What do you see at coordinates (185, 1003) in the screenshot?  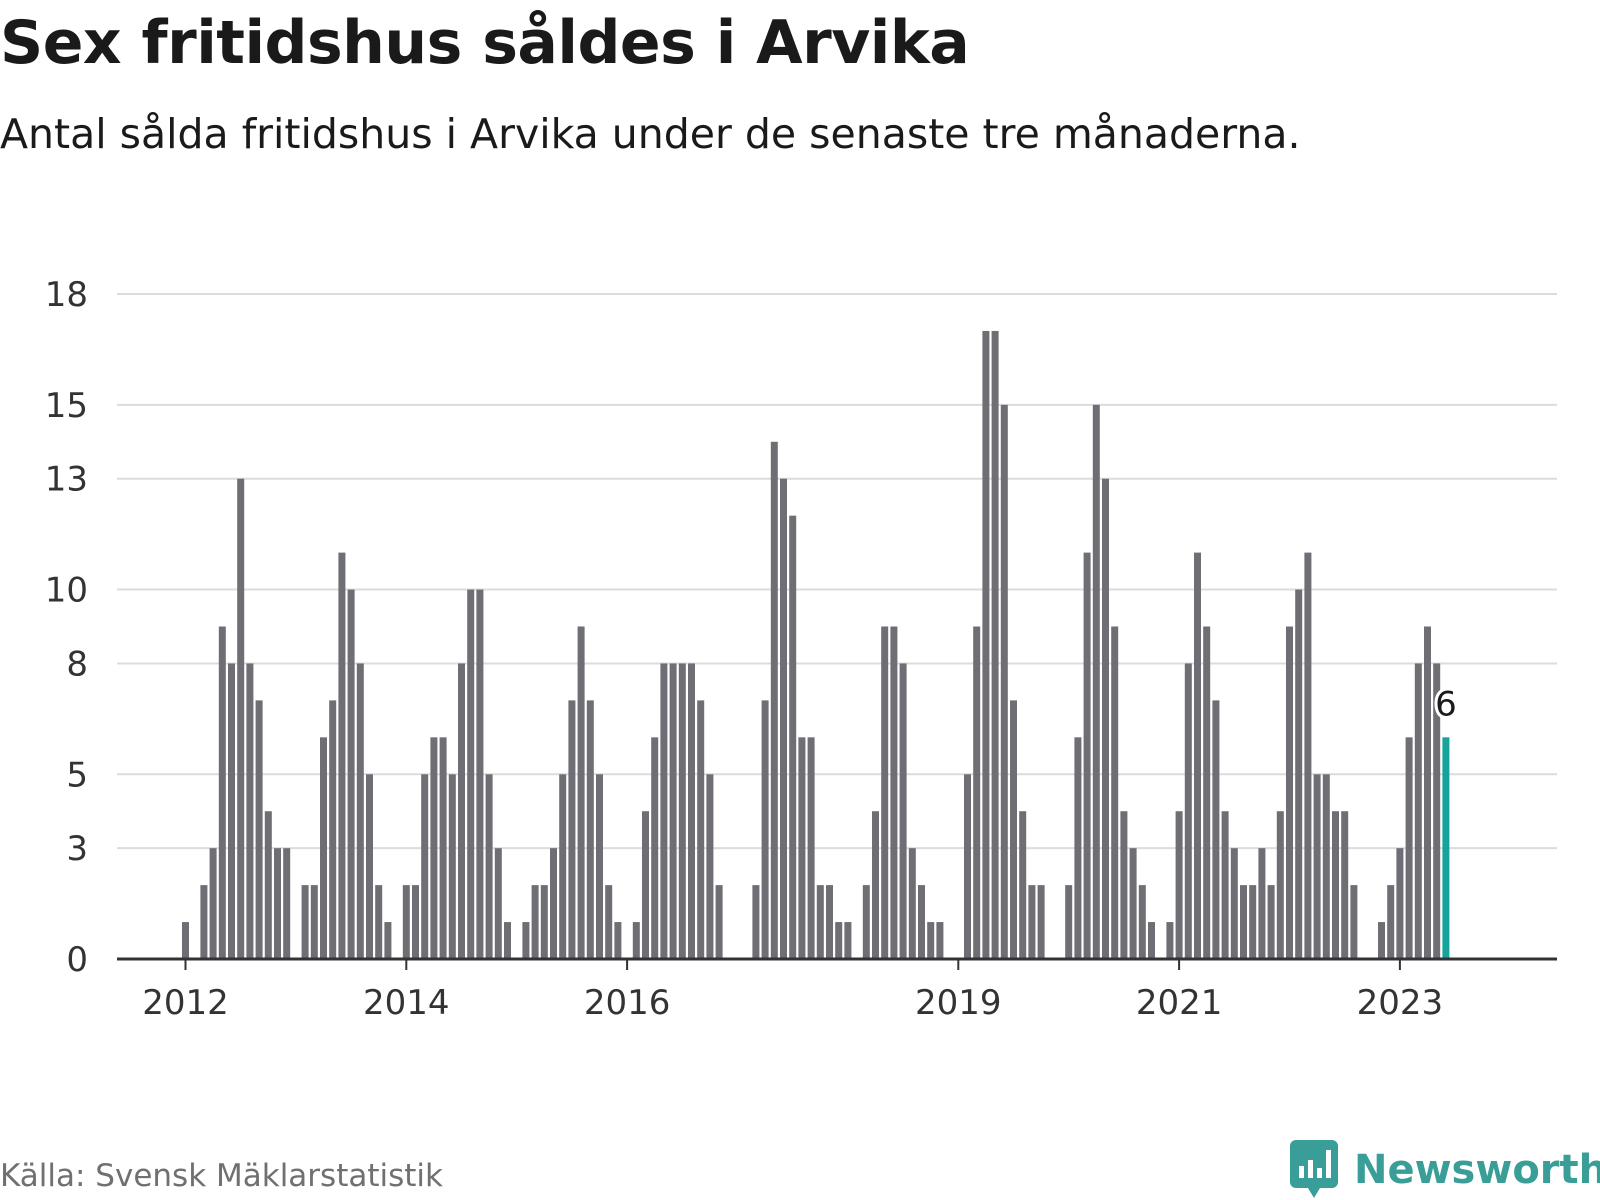 I see `x-tick-label: 2012` at bounding box center [185, 1003].